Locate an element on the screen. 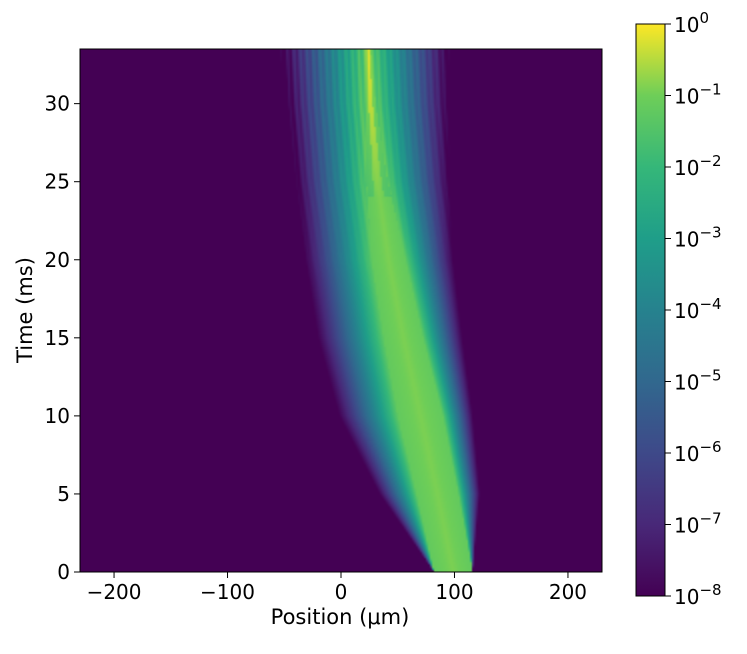 The image size is (747, 654). colorbar-tick-label: 10⁻⁶ is located at coordinates (698, 452).